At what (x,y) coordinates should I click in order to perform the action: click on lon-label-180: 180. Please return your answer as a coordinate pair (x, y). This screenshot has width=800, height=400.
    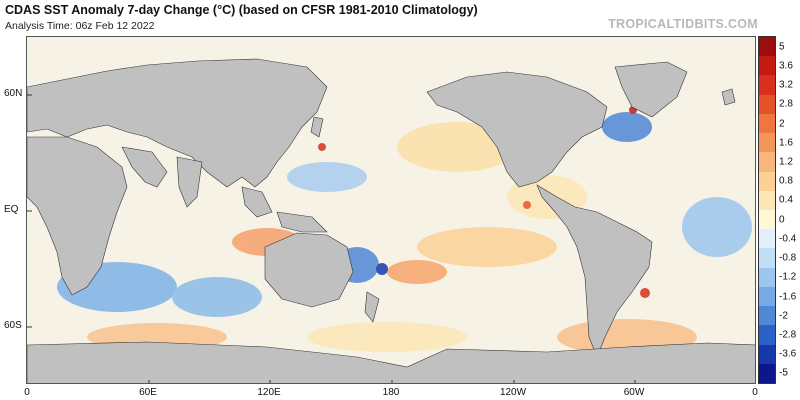
    Looking at the image, I should click on (391, 392).